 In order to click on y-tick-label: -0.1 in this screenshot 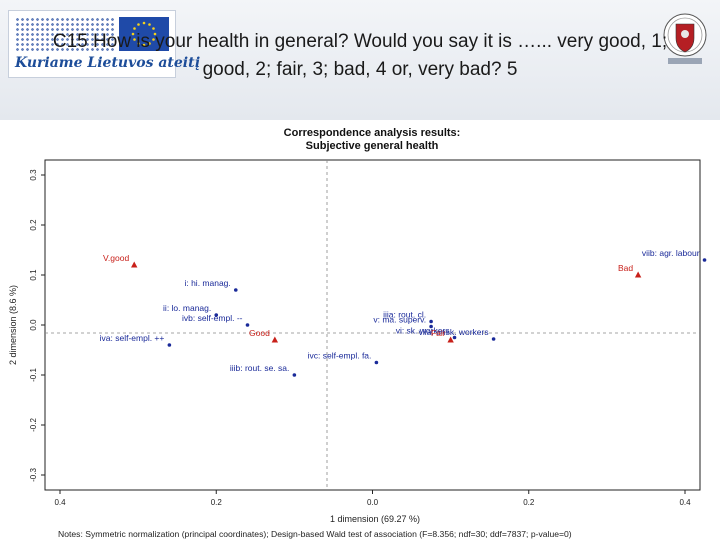, I will do `click(33, 375)`.